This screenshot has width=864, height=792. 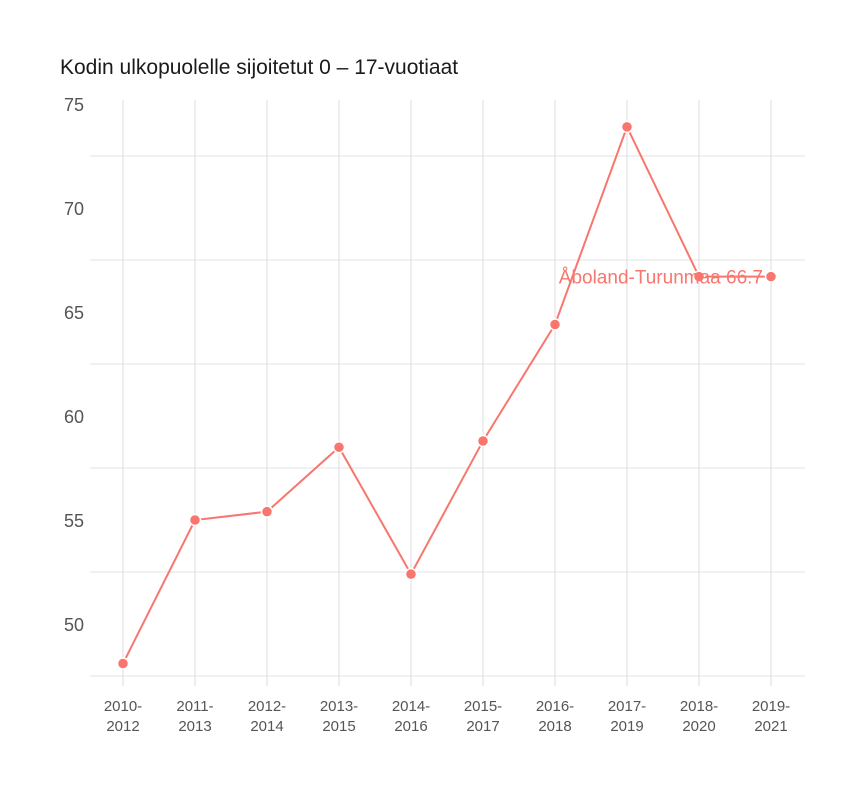 I want to click on y-tick-label: 60, so click(x=74, y=417).